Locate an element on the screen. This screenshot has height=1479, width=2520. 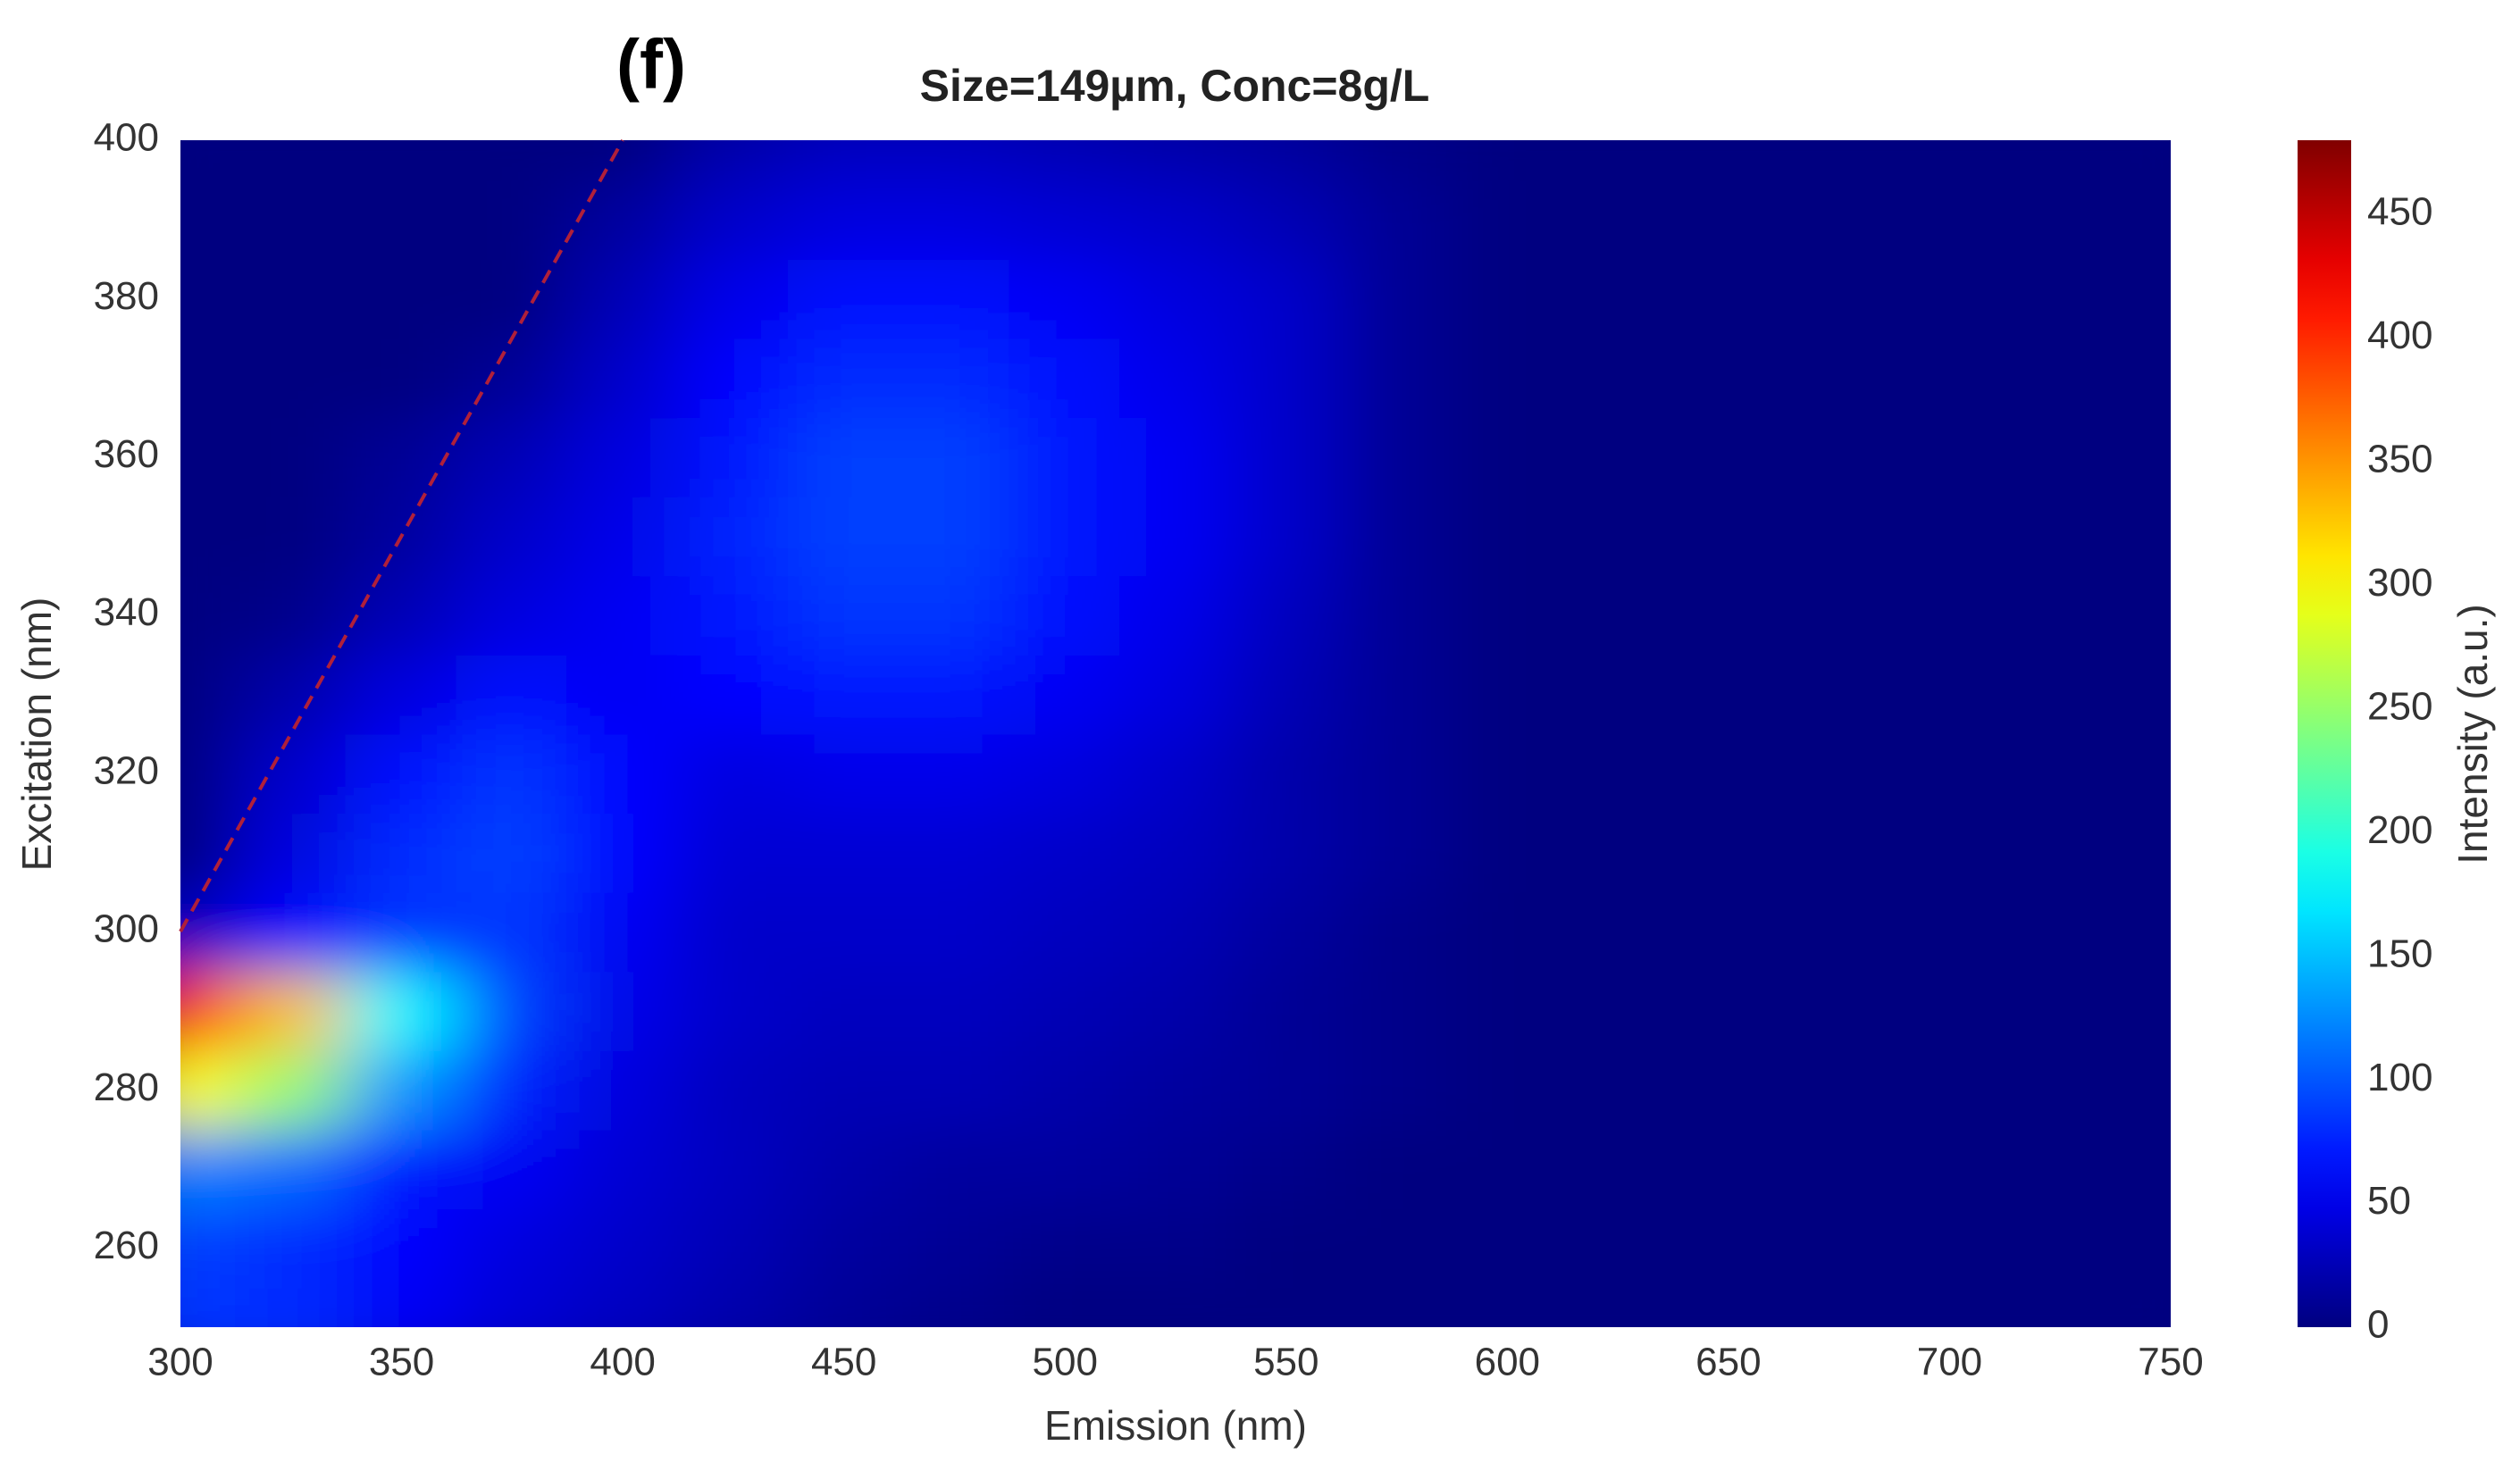
y-tick-label: 380 is located at coordinates (126, 296).